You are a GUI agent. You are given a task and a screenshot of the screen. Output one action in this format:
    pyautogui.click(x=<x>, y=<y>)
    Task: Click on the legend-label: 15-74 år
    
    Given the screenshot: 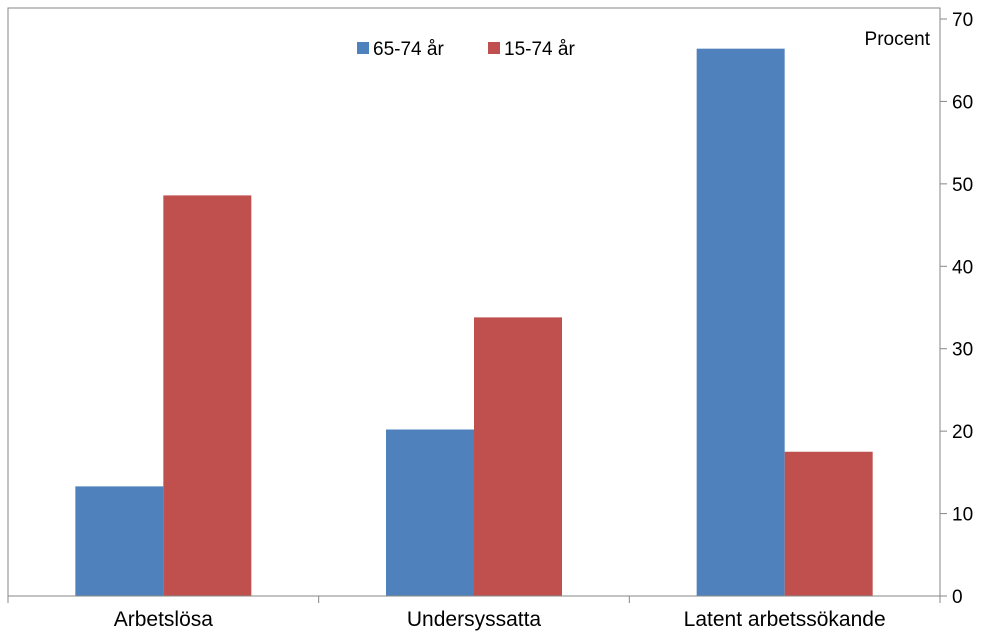 What is the action you would take?
    pyautogui.click(x=539, y=49)
    